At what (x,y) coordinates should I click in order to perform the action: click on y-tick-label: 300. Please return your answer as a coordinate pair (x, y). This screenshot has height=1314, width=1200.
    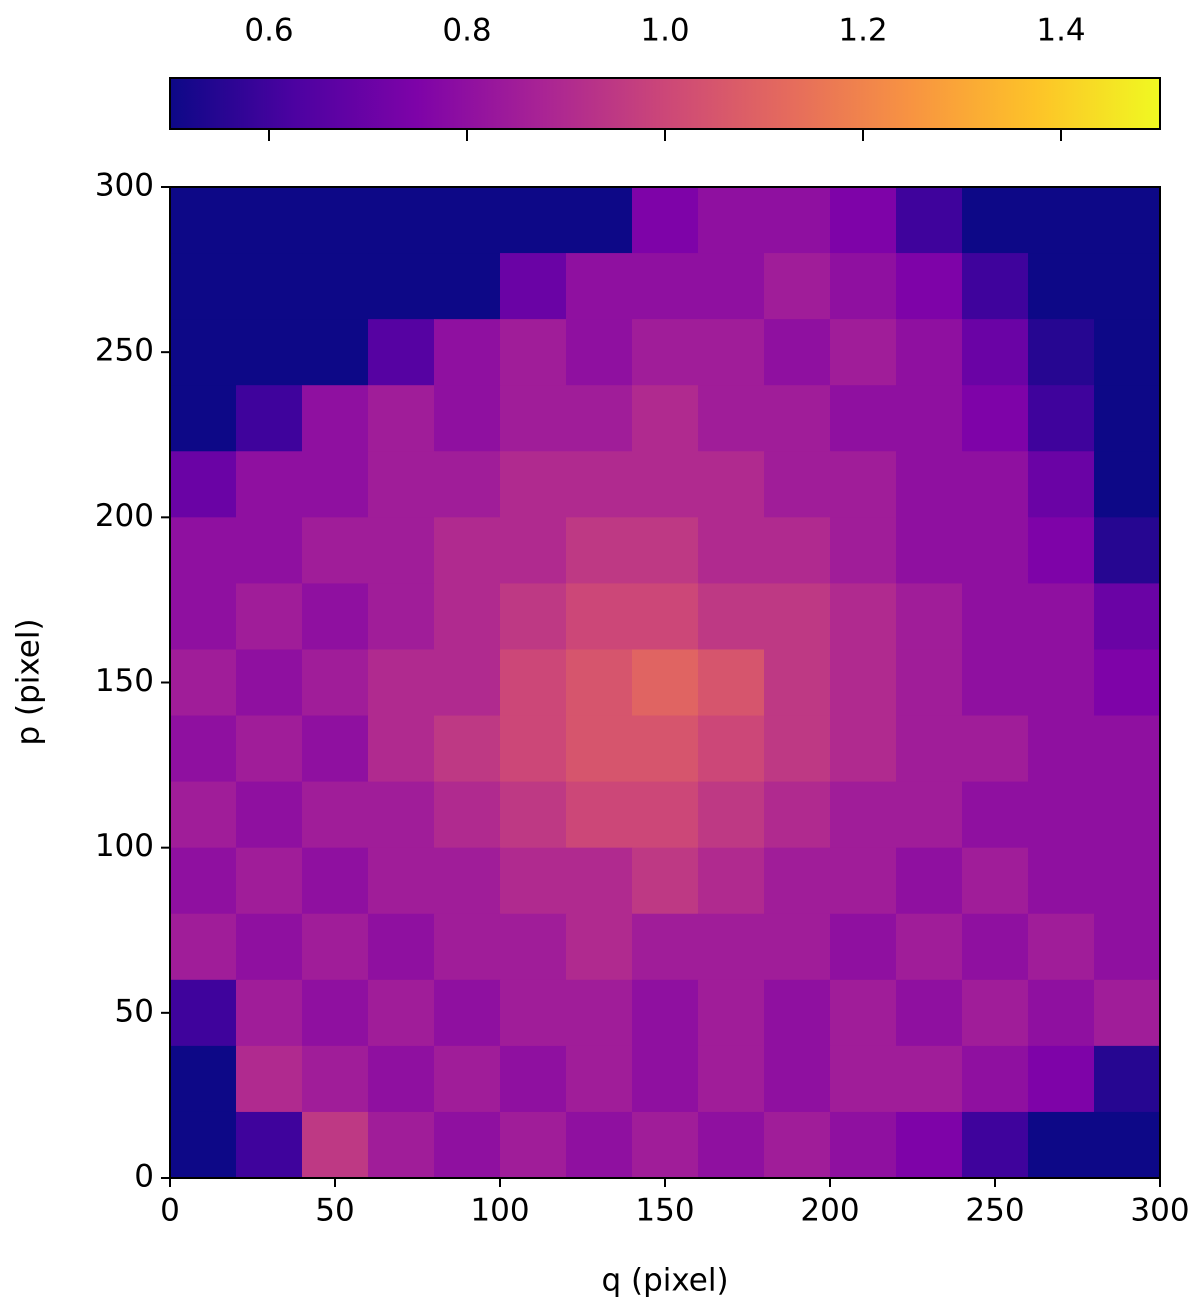
    Looking at the image, I should click on (124, 186).